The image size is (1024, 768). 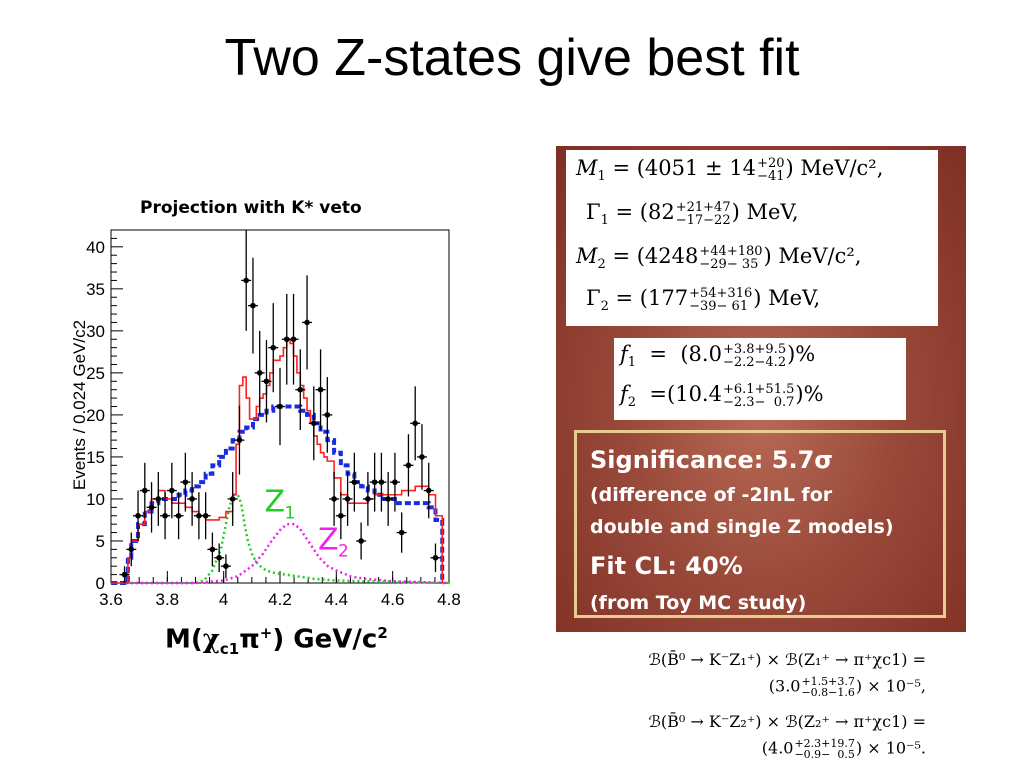 What do you see at coordinates (100, 541) in the screenshot?
I see `y-tick-label: 5` at bounding box center [100, 541].